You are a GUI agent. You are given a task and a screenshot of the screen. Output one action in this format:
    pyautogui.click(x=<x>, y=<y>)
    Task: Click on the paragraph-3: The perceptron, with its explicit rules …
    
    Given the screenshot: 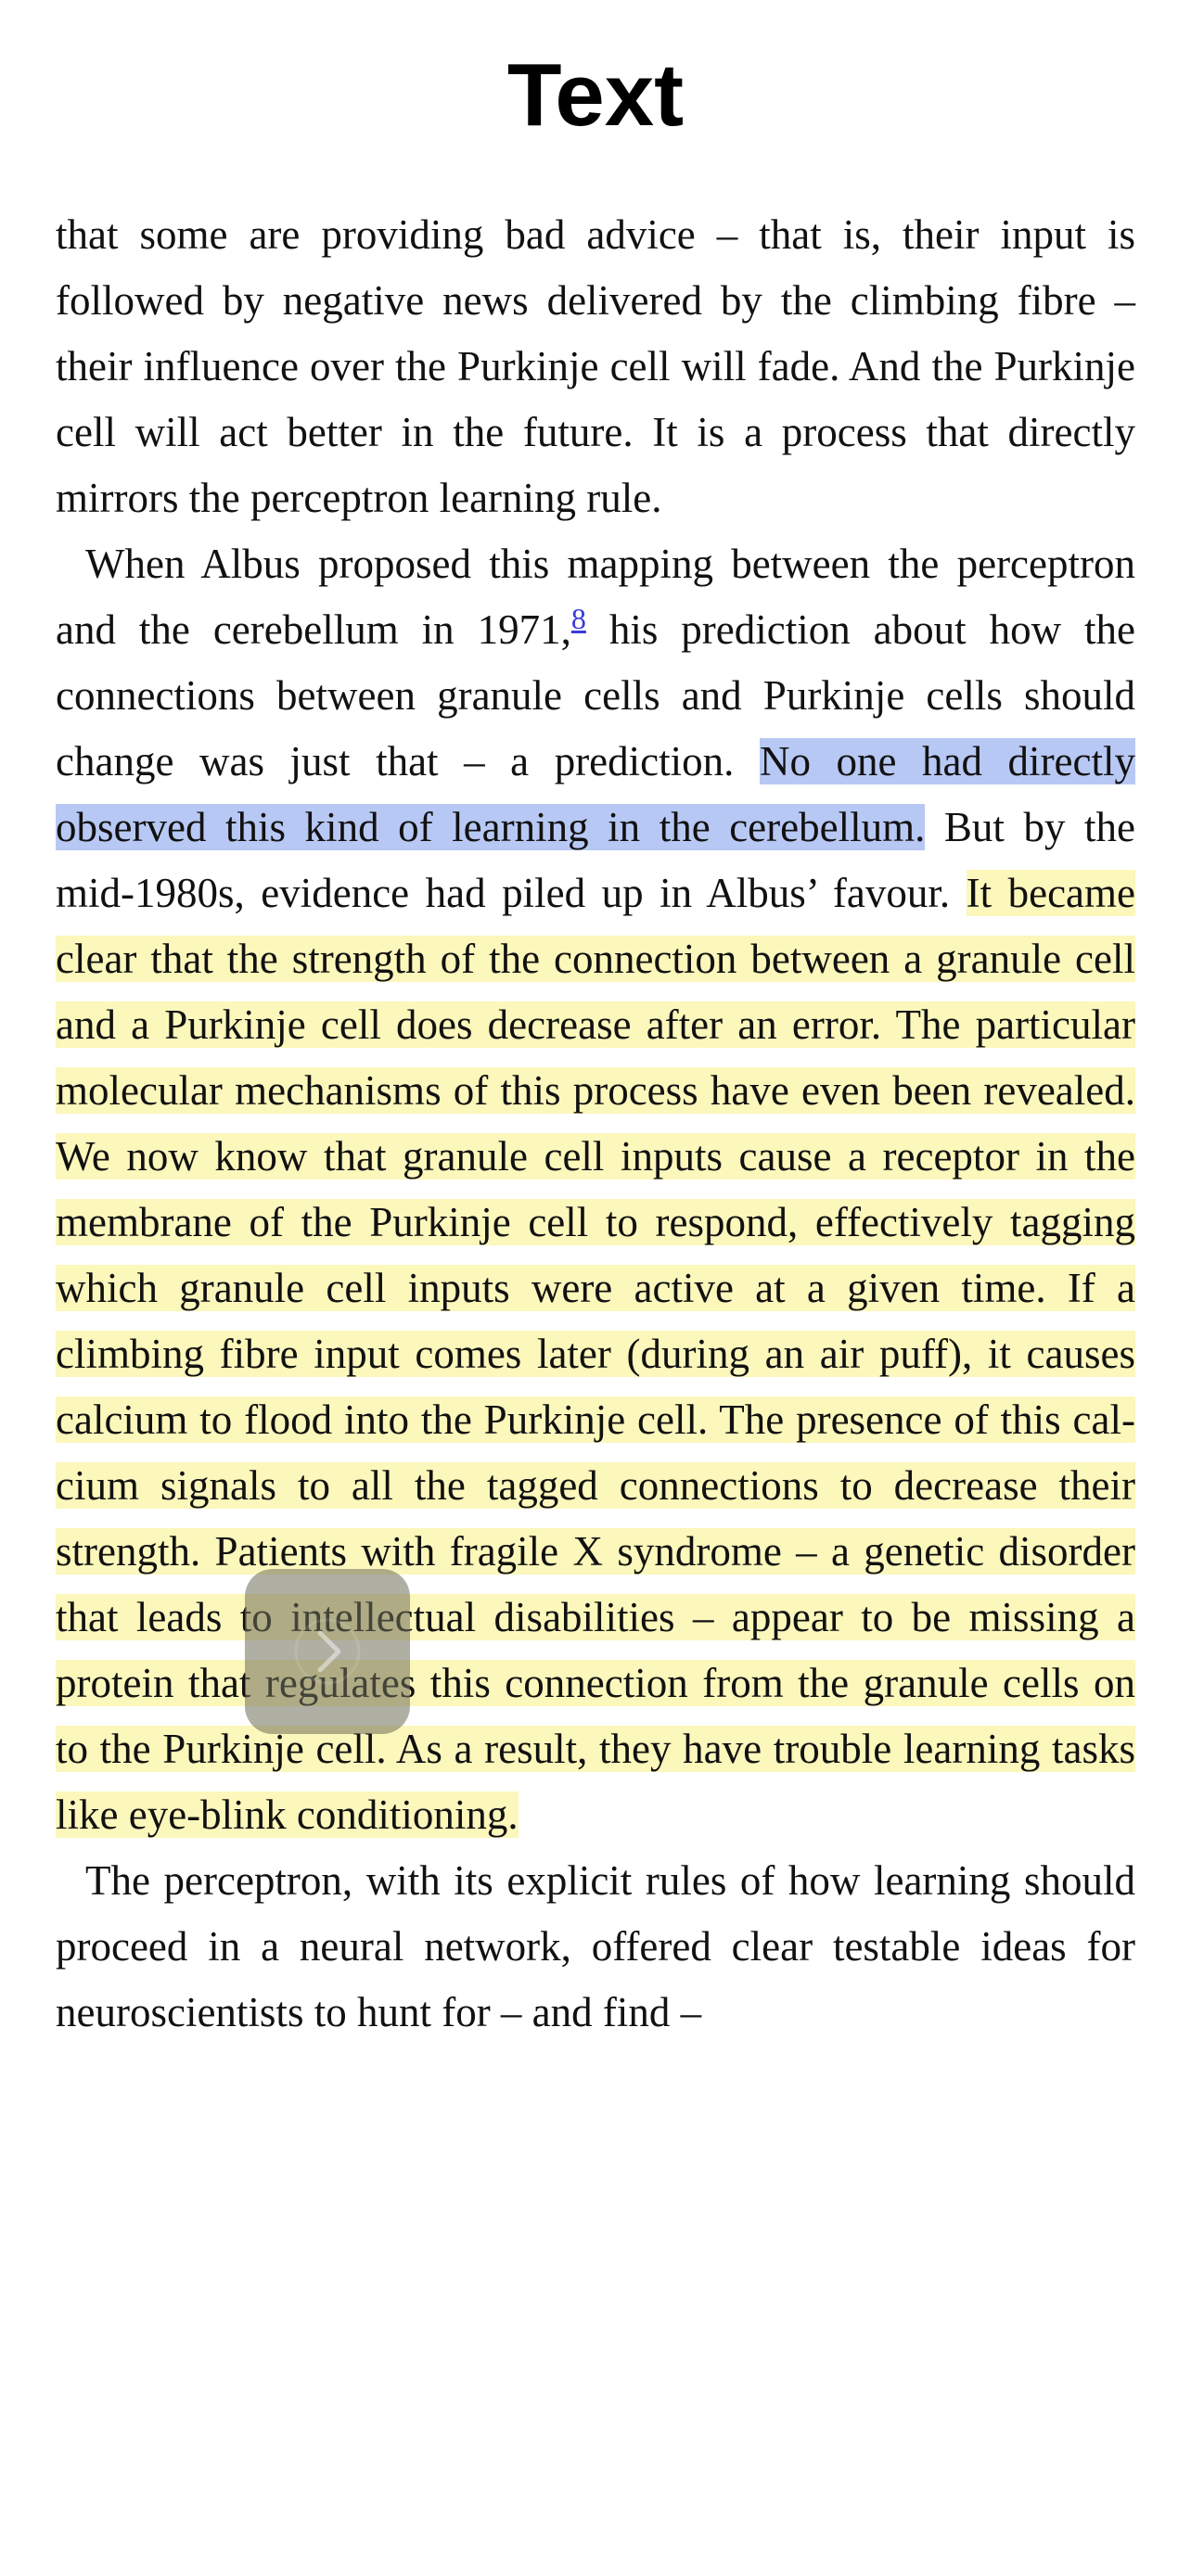 What is the action you would take?
    pyautogui.click(x=595, y=1946)
    